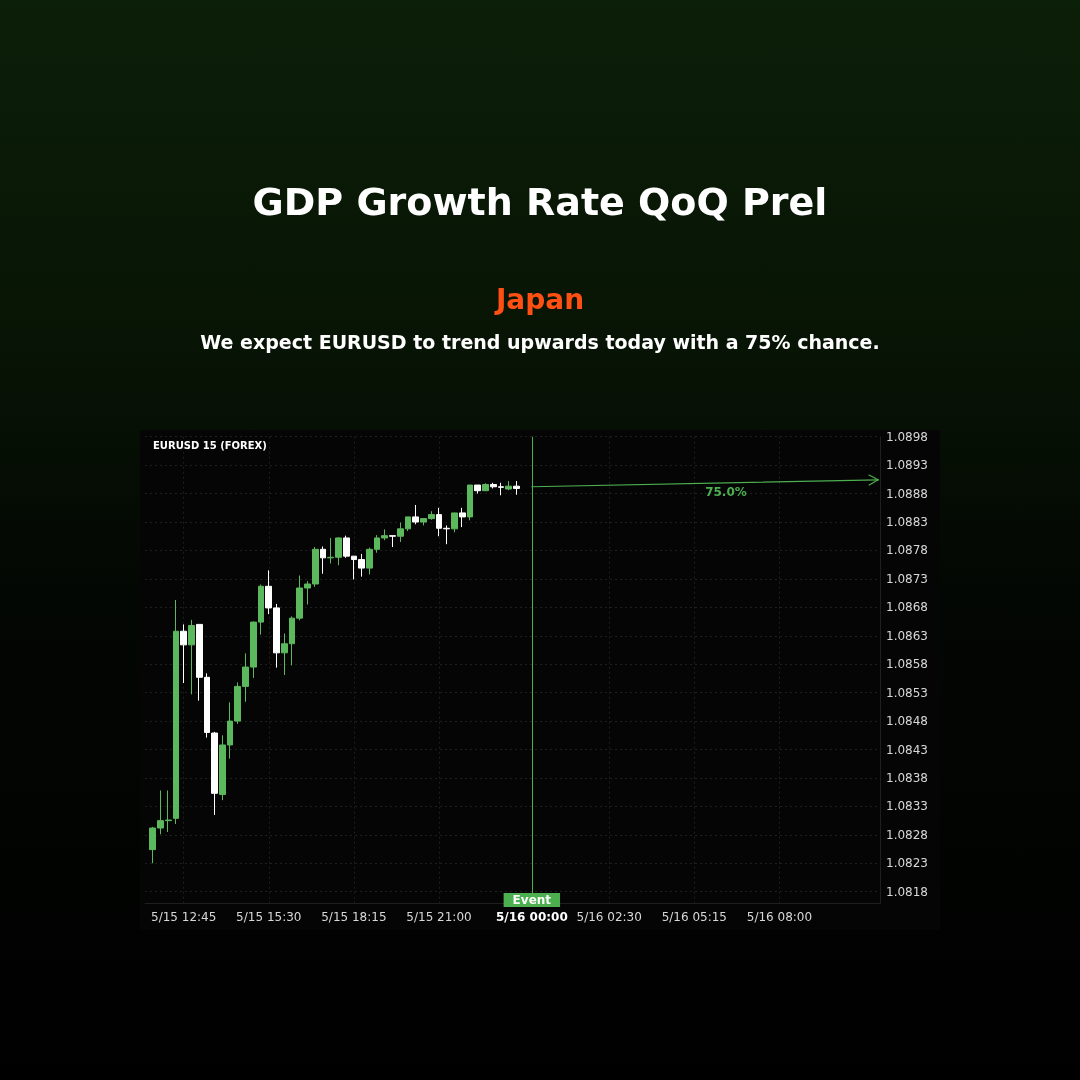 Image resolution: width=1080 pixels, height=1080 pixels. I want to click on x-tick-label: 5/15 15:30, so click(269, 917).